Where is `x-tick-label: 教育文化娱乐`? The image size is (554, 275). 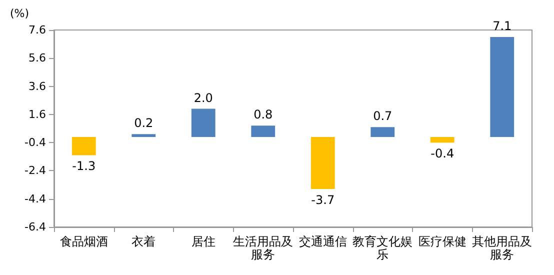 x-tick-label: 教育文化娱乐 is located at coordinates (382, 248).